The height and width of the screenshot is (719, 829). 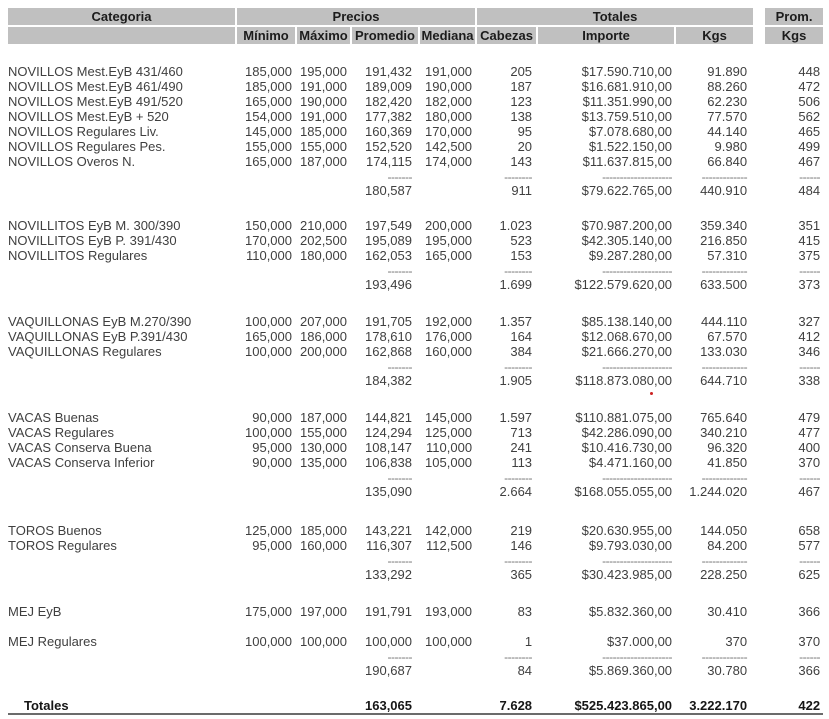 What do you see at coordinates (623, 491) in the screenshot?
I see `cell-importe: $168.055.055,00` at bounding box center [623, 491].